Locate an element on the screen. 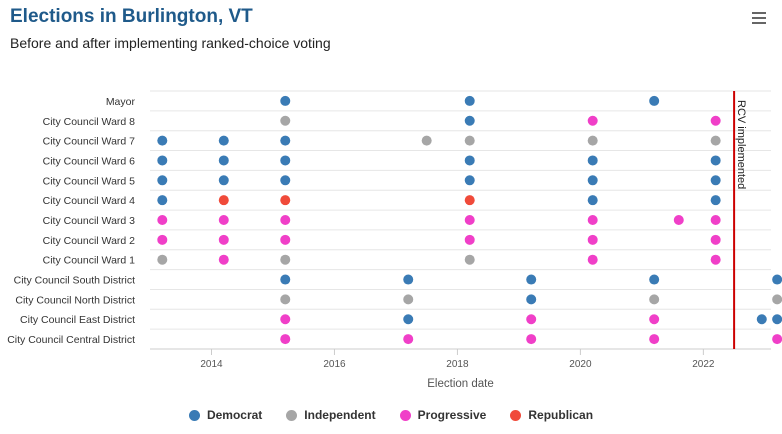 Image resolution: width=782 pixels, height=434 pixels. x-tick-label: 2020 is located at coordinates (580, 364).